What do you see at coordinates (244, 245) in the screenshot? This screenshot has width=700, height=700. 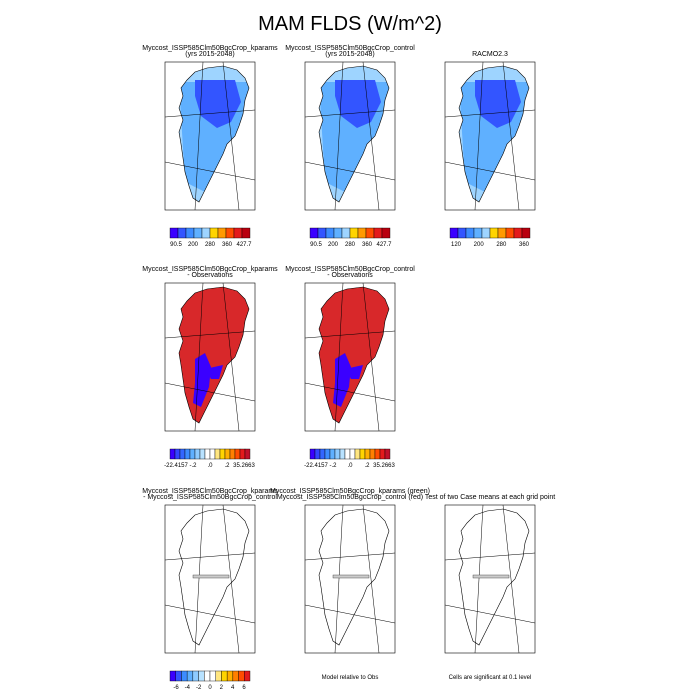 I see `colorbar-label: 427.7` at bounding box center [244, 245].